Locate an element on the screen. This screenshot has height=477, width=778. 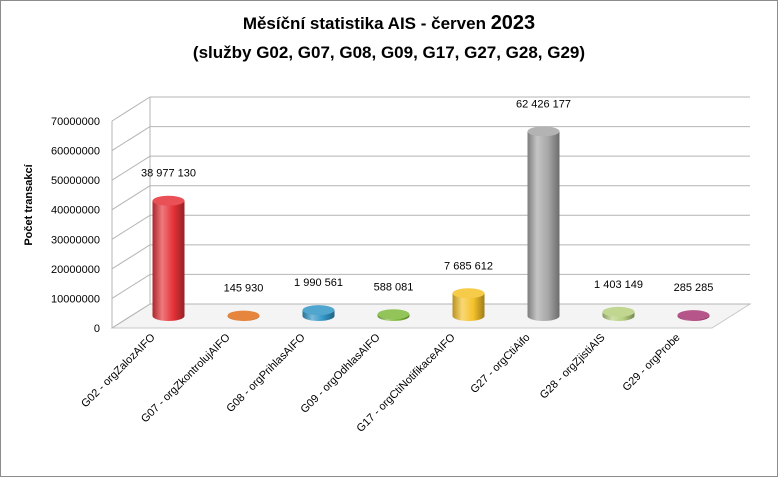
y-tick-label: 70000000 is located at coordinates (75, 122).